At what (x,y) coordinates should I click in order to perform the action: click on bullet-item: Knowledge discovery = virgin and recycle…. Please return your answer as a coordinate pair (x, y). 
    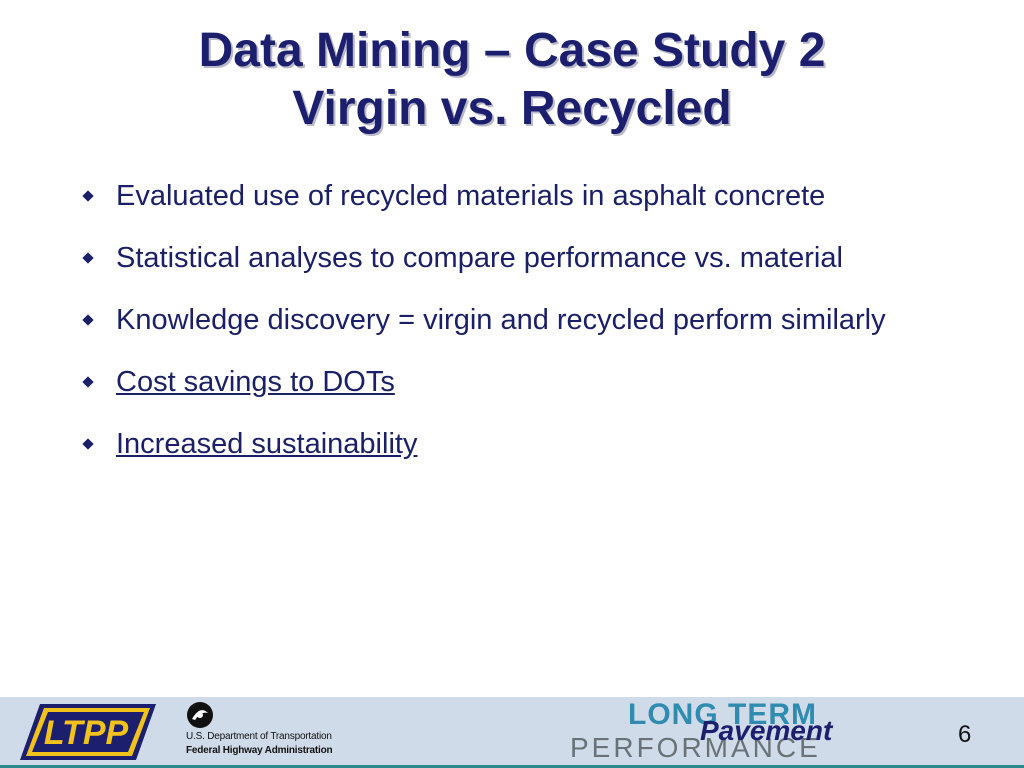
    Looking at the image, I should click on (538, 320).